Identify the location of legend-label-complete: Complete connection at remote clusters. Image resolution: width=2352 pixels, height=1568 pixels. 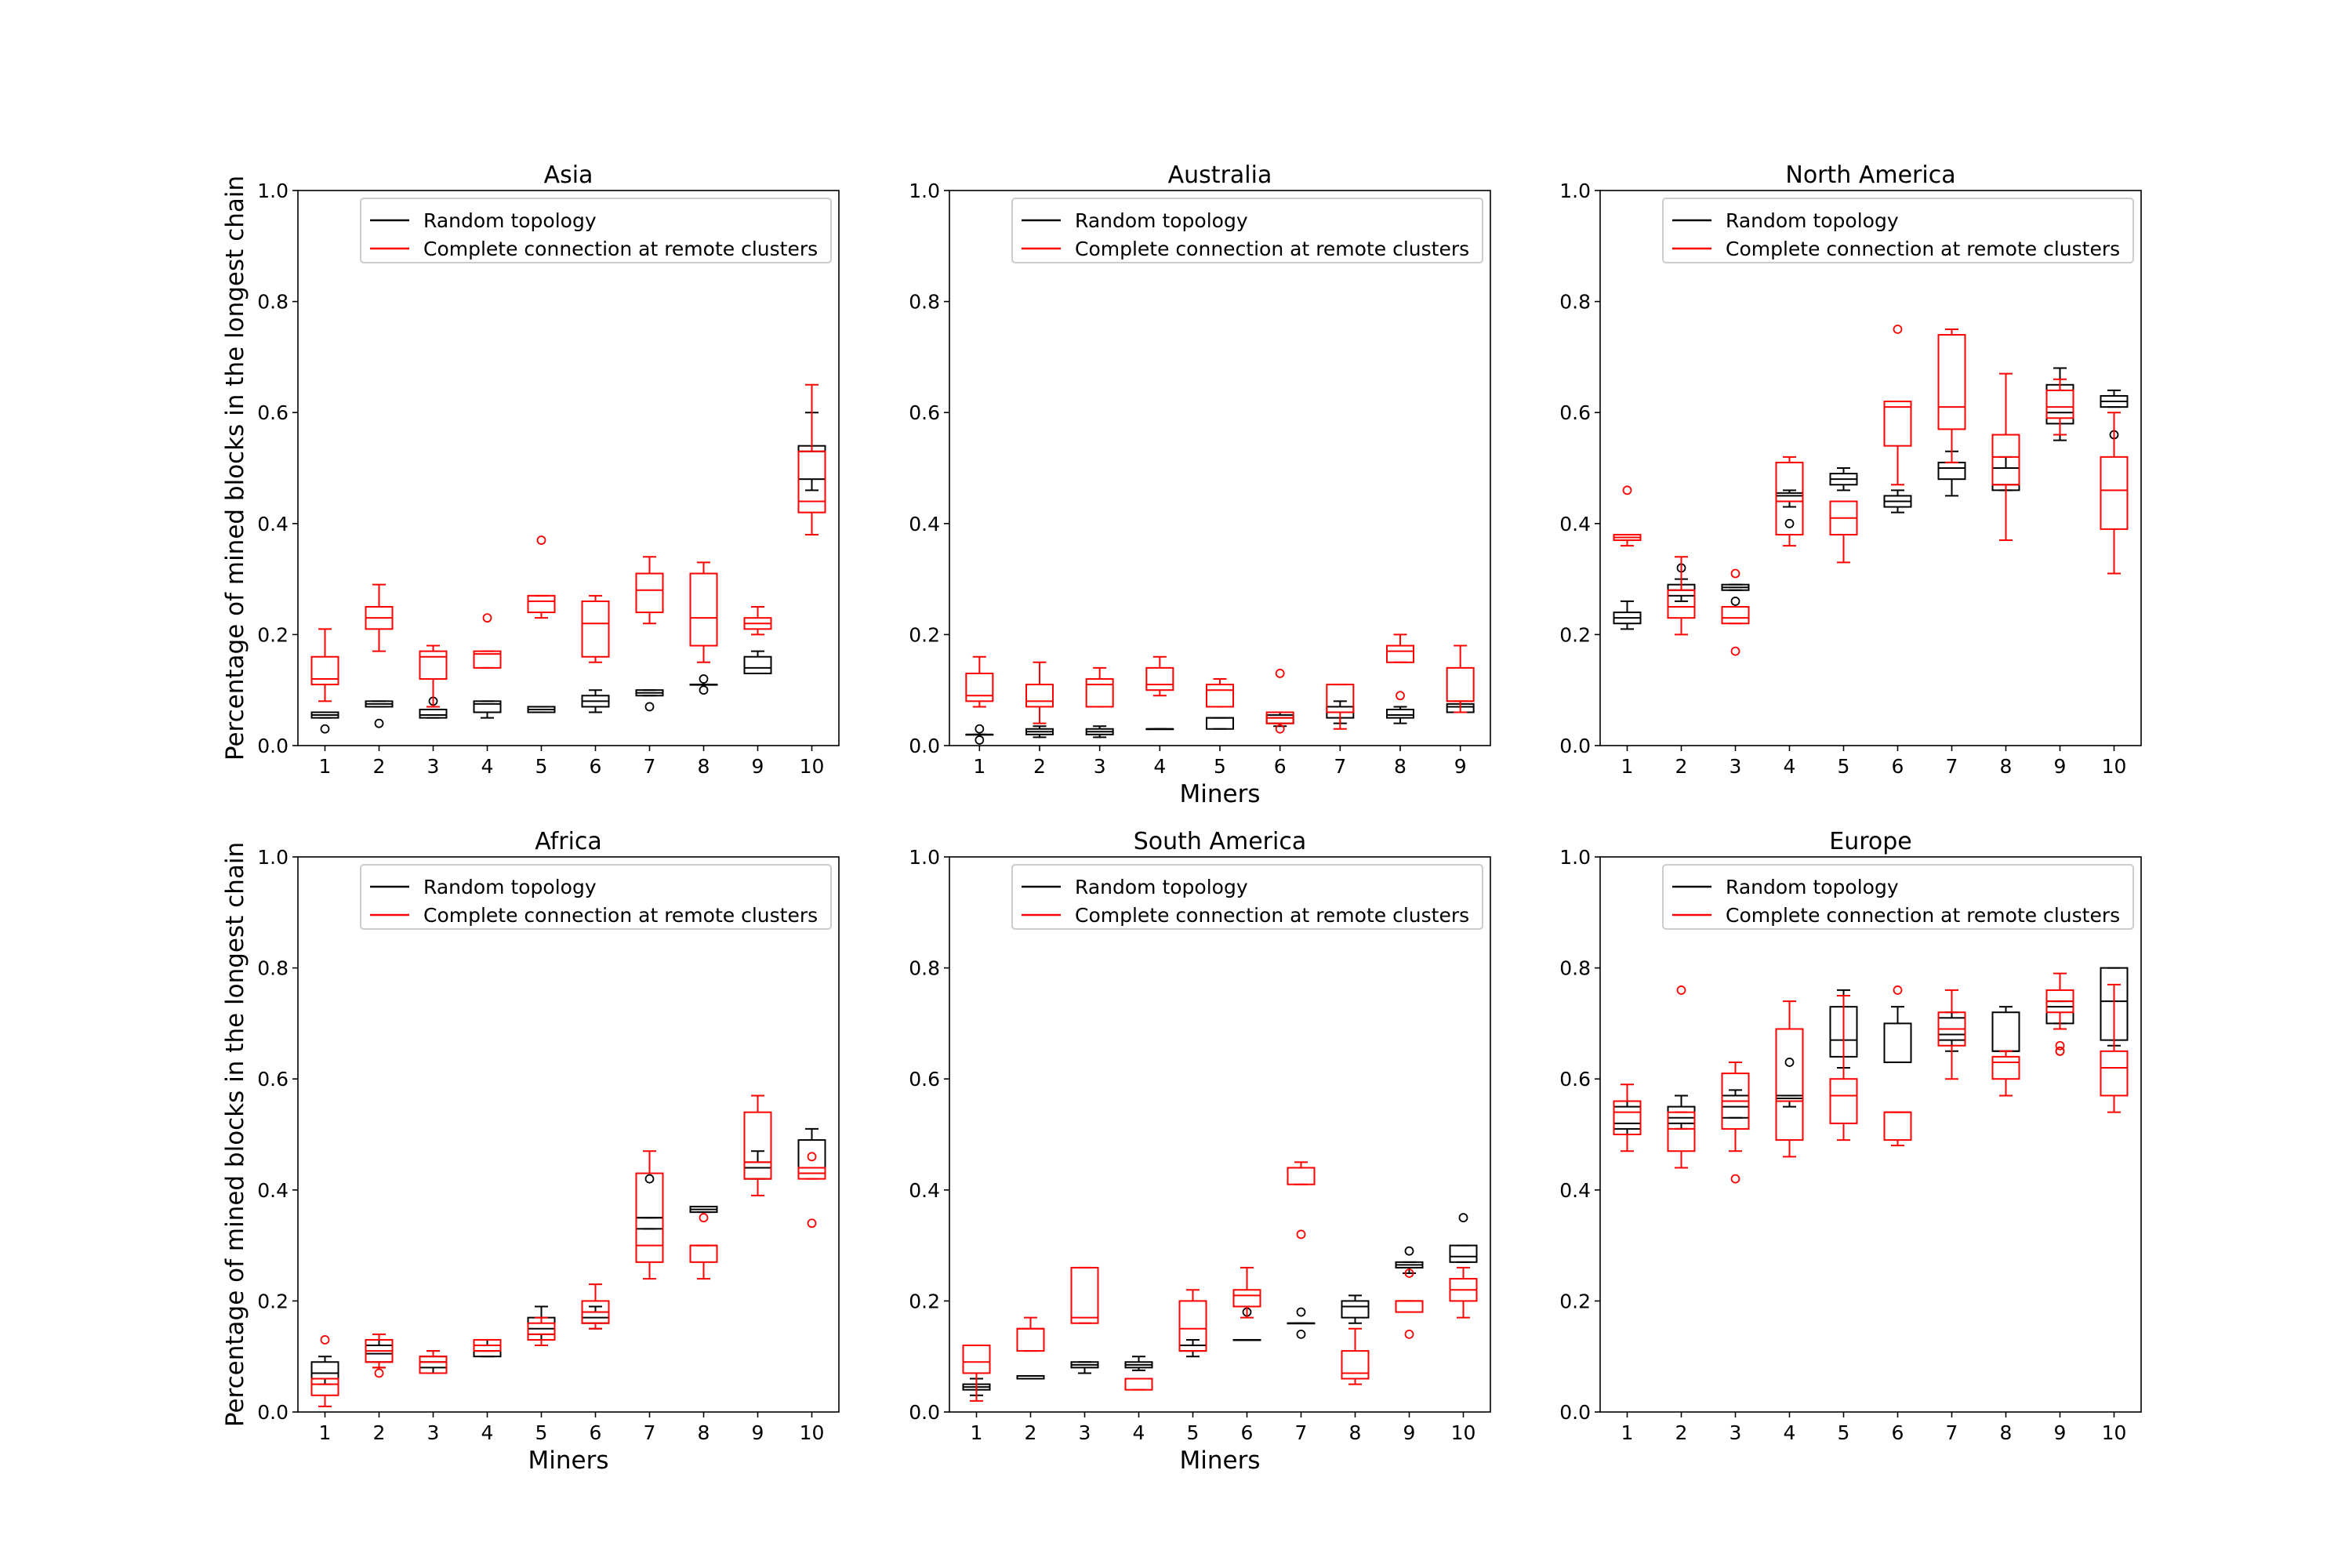
(1923, 249).